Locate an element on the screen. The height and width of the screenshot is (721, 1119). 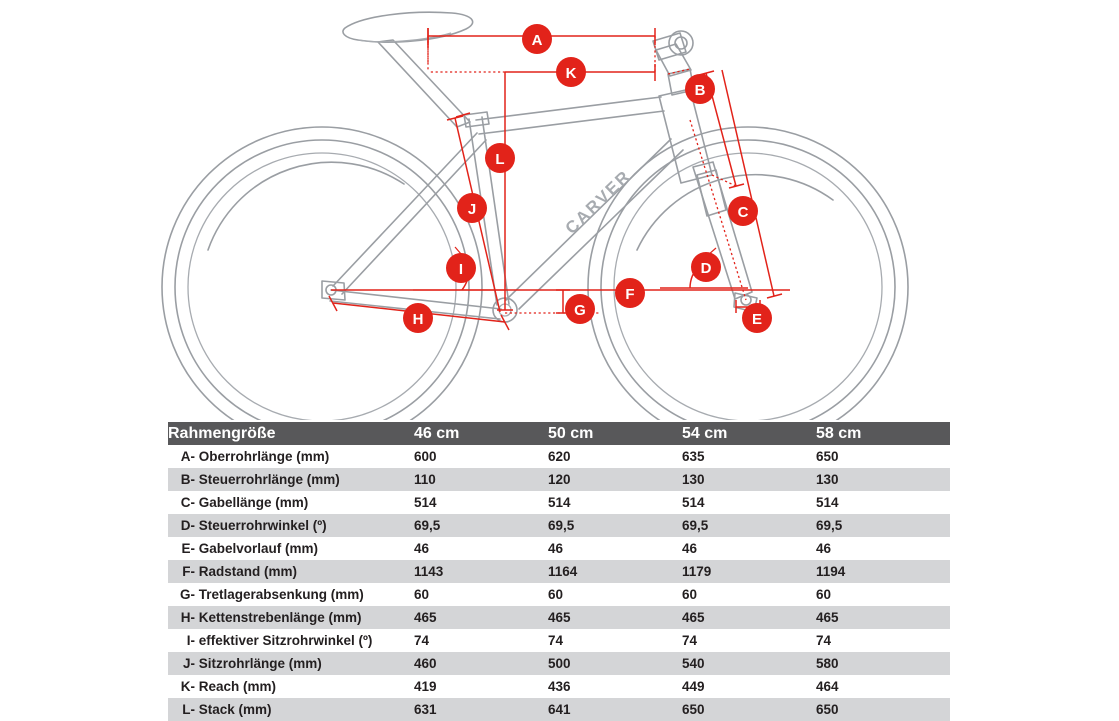
callout-badge-f: F is located at coordinates (630, 293).